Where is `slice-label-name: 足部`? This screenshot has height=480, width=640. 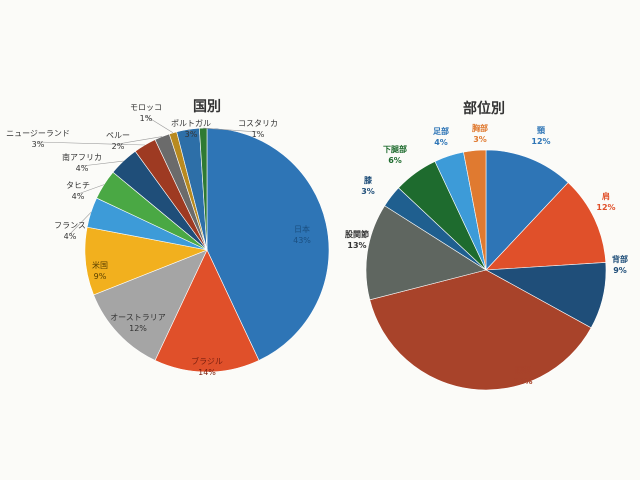 slice-label-name: 足部 is located at coordinates (441, 131).